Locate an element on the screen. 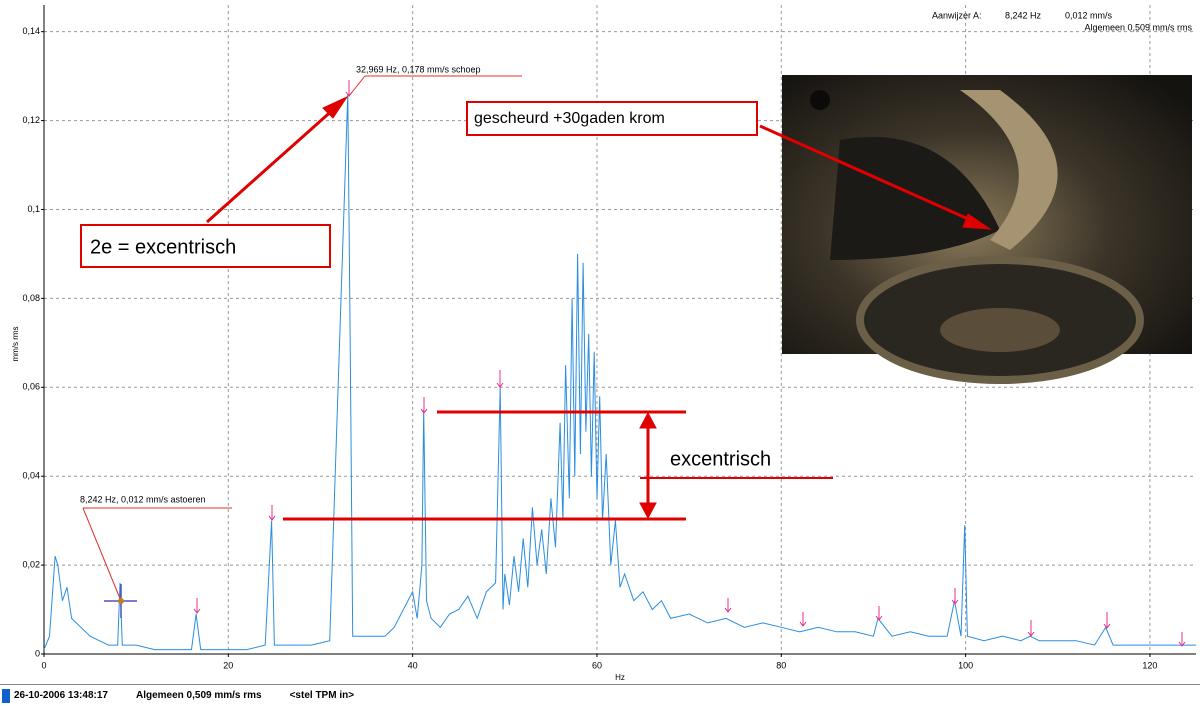 The width and height of the screenshot is (1200, 706). readout-label: Aanwijzer A: is located at coordinates (957, 15).